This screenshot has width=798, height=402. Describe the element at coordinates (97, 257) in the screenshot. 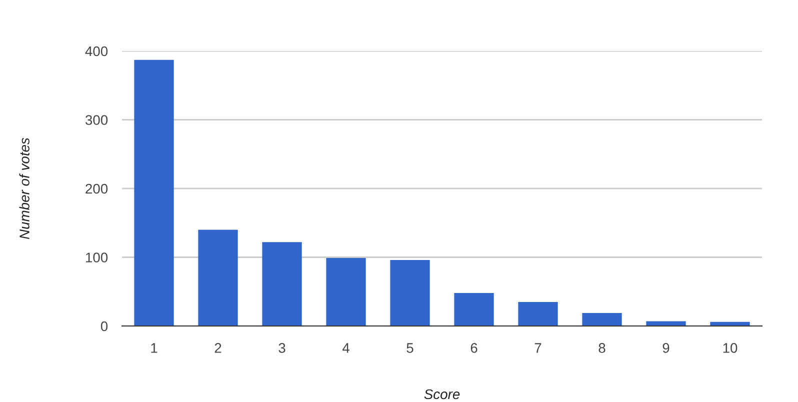

I see `y-tick-label: 100` at that location.